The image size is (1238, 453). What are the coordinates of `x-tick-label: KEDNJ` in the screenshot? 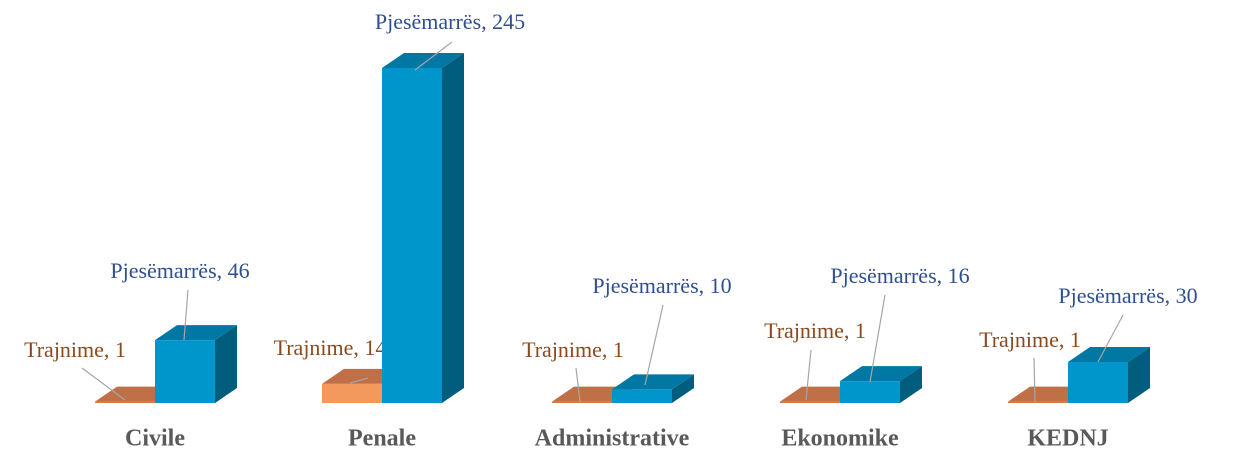 It's located at (1067, 439).